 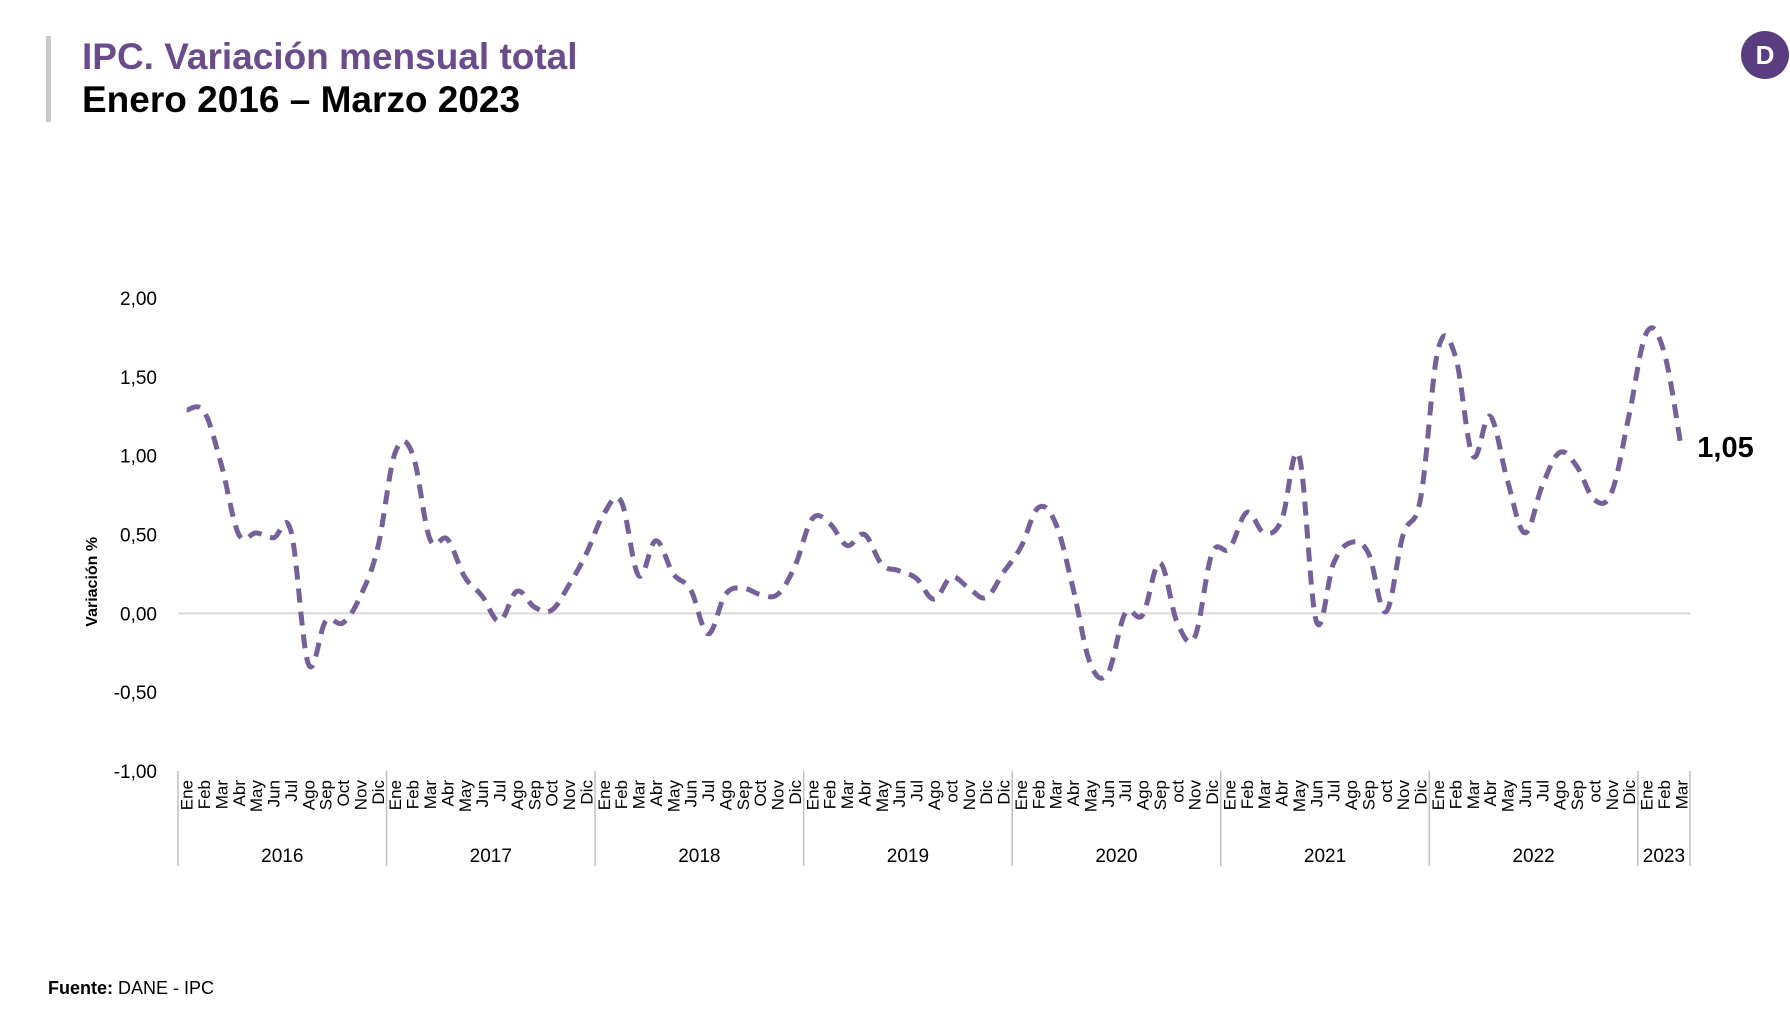 I want to click on year-label: 2021, so click(x=1325, y=856).